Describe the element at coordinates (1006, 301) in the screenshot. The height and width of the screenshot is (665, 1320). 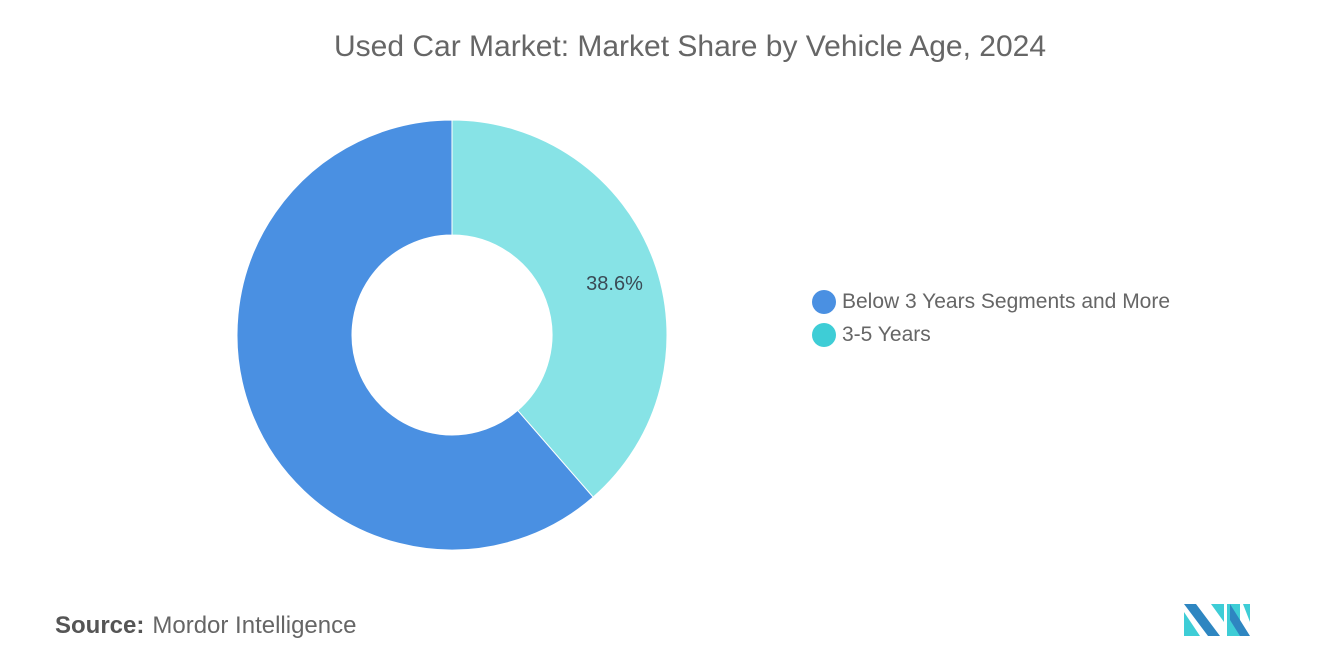
I see `legend-label: Below 3 Years Segments and More` at that location.